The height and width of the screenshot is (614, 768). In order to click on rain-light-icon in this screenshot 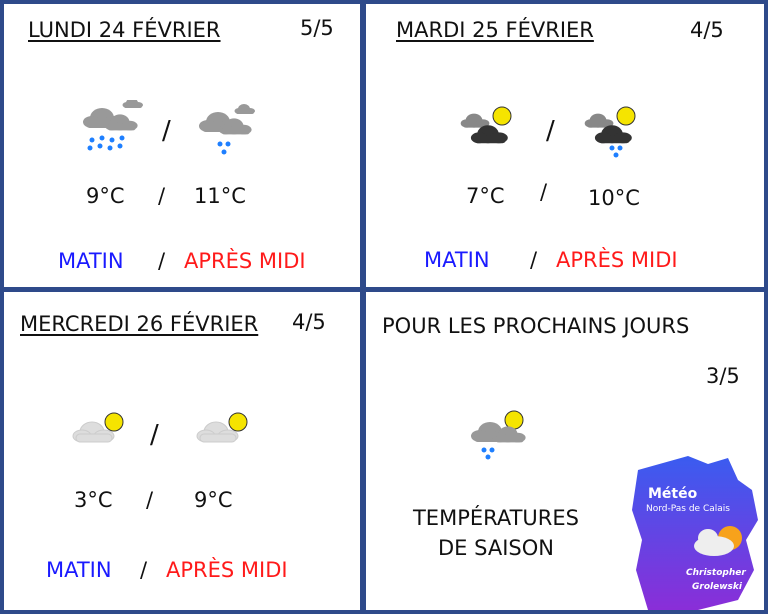, I will do `click(227, 129)`.